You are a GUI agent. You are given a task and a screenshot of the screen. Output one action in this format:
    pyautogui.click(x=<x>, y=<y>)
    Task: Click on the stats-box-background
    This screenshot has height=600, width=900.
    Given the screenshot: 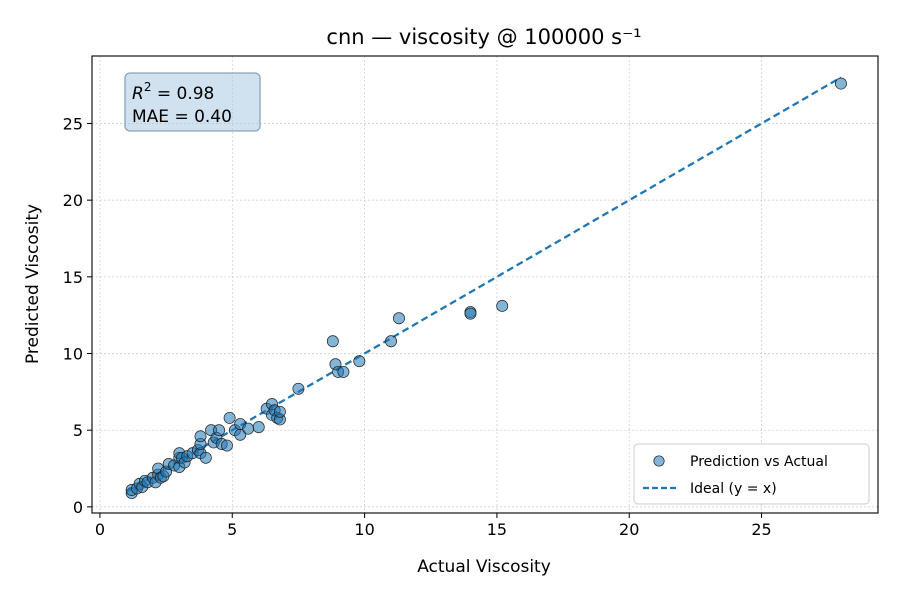 What is the action you would take?
    pyautogui.click(x=192, y=102)
    